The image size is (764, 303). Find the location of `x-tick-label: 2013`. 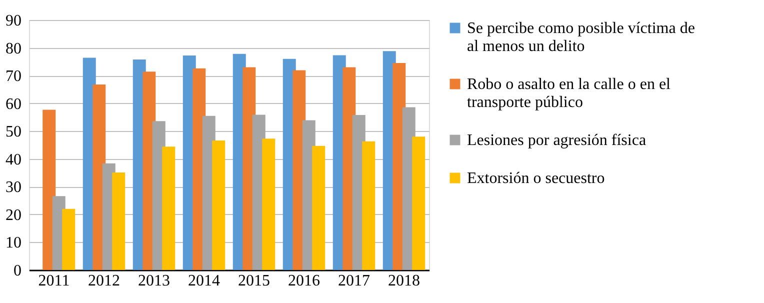

x-tick-label: 2013 is located at coordinates (154, 281).